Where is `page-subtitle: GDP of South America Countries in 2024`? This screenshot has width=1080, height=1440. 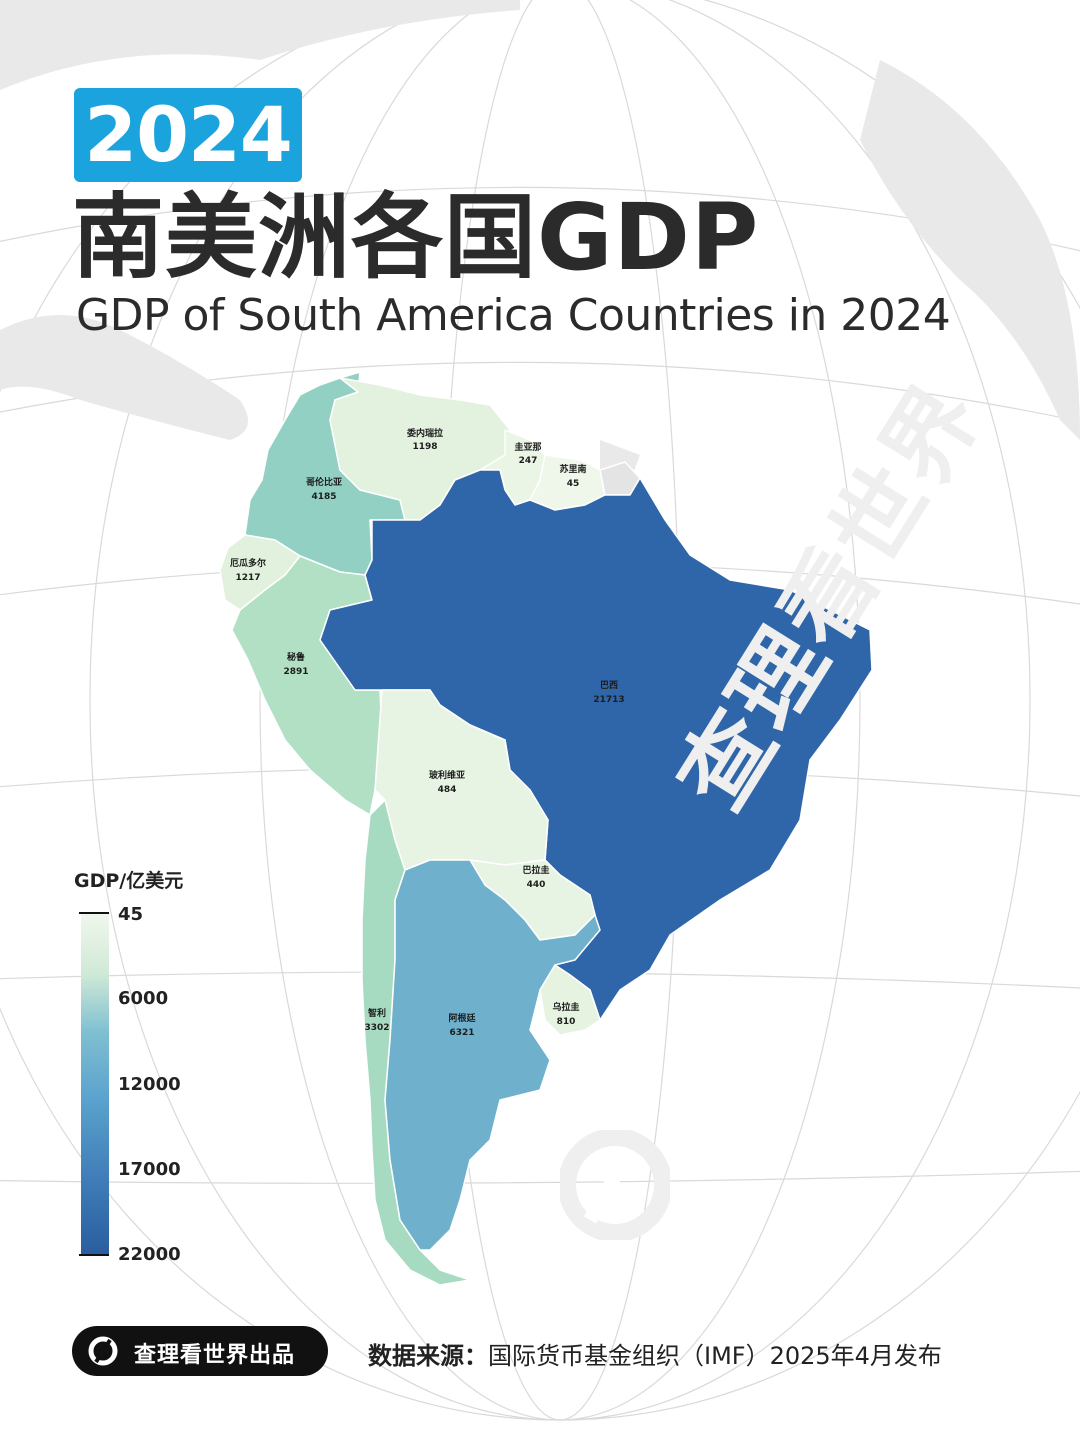 page-subtitle: GDP of South America Countries in 2024 is located at coordinates (513, 315).